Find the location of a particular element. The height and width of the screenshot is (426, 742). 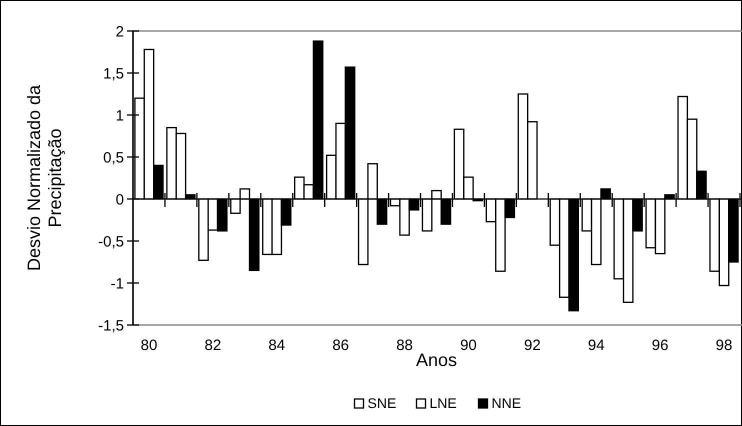

y-tick-label: 1 is located at coordinates (120, 115).